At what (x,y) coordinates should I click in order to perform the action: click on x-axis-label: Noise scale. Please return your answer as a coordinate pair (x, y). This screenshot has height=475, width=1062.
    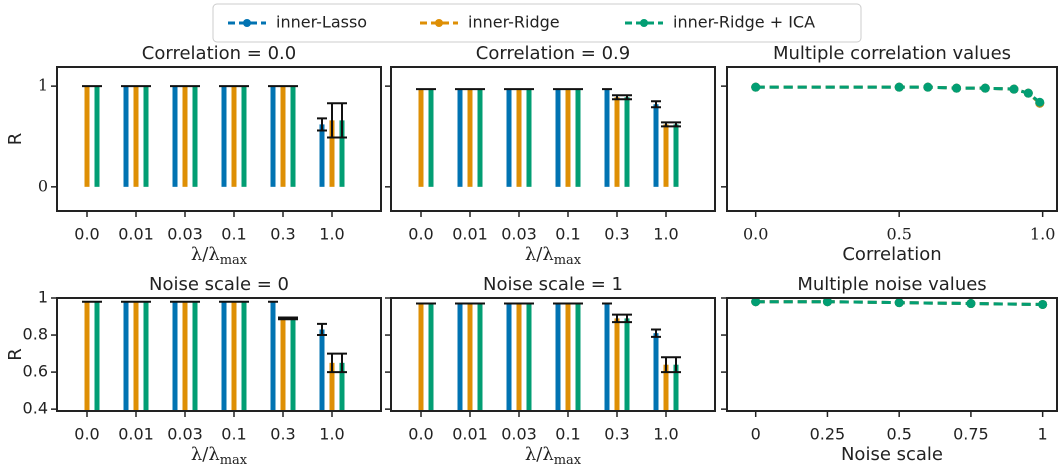
    Looking at the image, I should click on (892, 454).